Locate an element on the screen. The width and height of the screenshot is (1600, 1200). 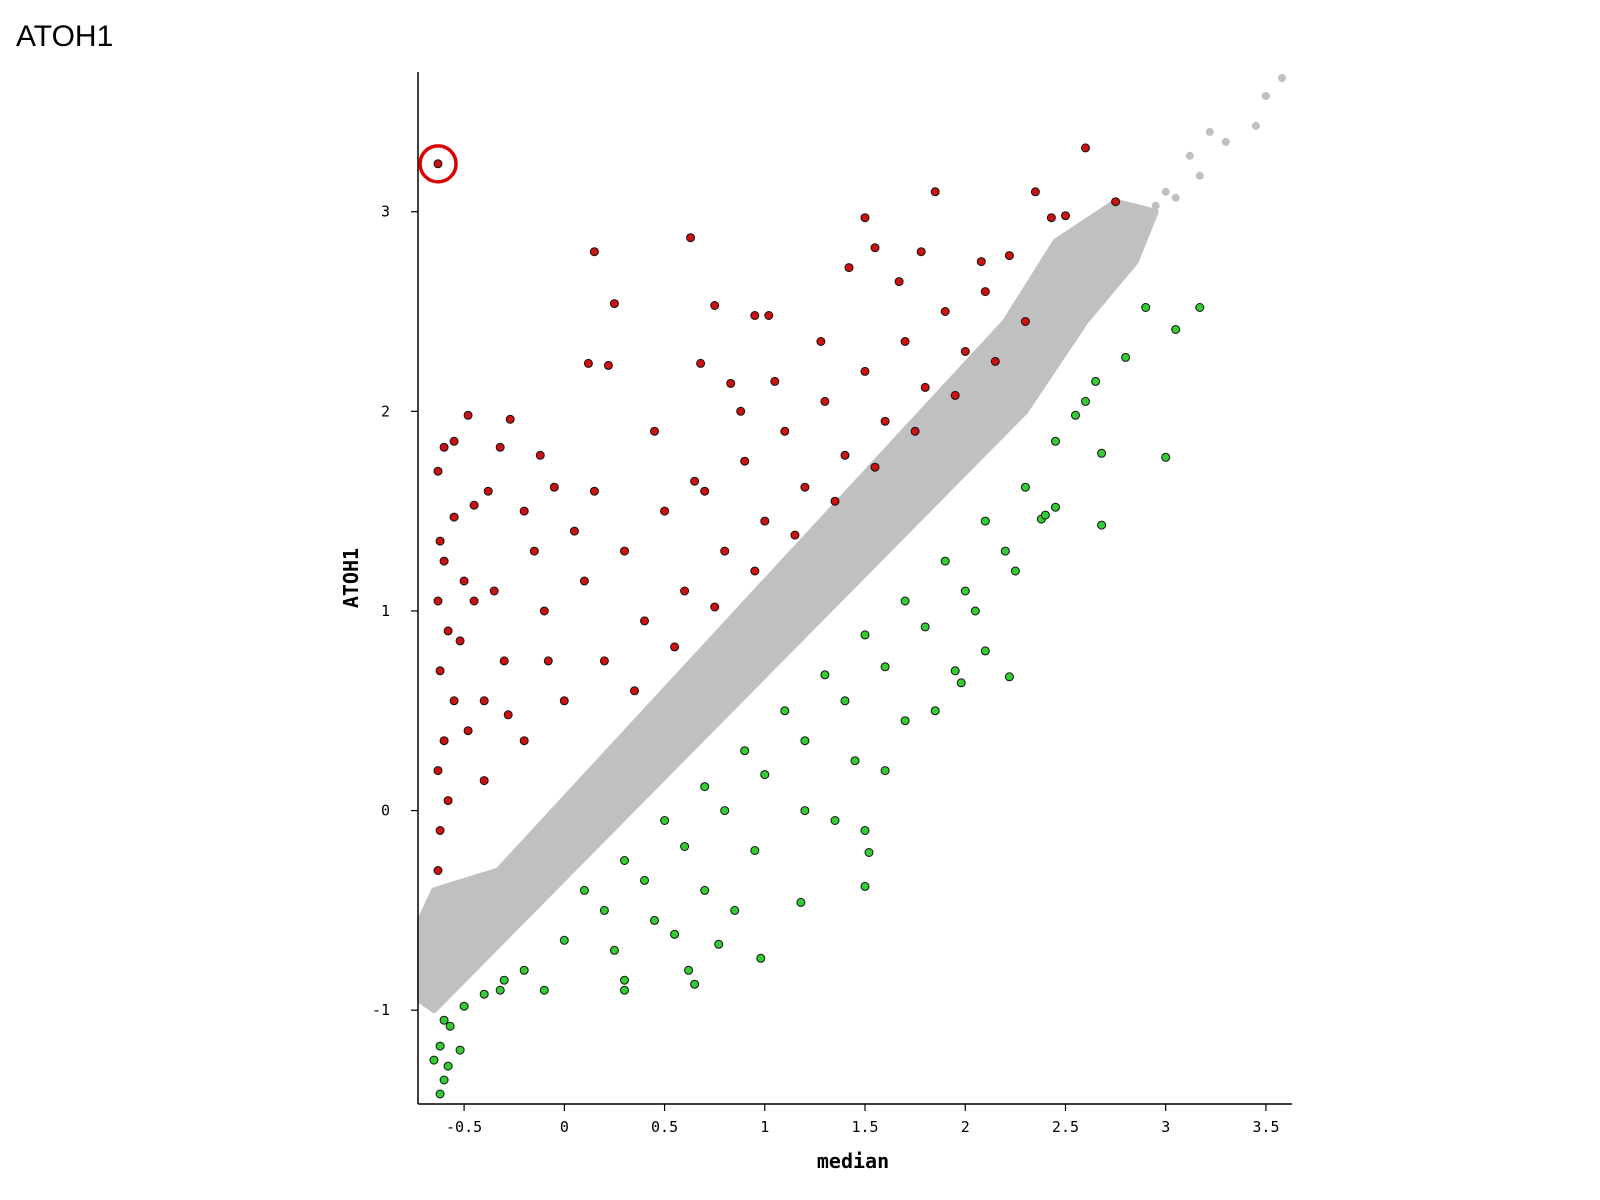
x-tick-label: 1 is located at coordinates (764, 1127).